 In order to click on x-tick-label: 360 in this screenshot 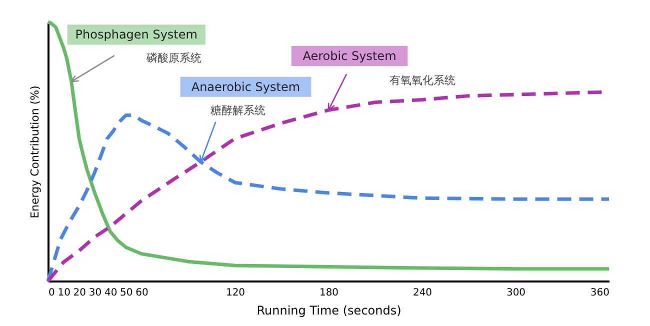, I will do `click(600, 293)`.